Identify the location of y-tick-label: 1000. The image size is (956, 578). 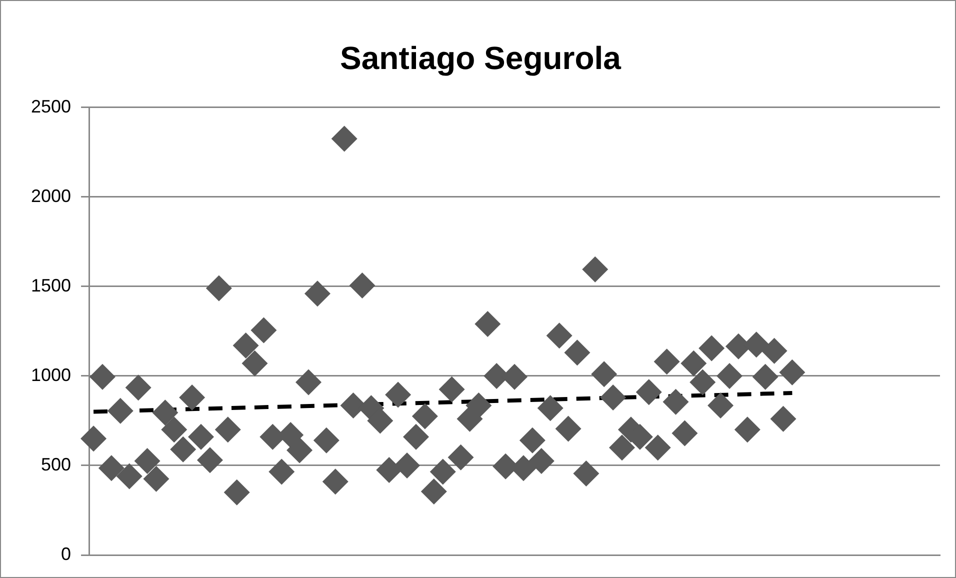
(51, 374).